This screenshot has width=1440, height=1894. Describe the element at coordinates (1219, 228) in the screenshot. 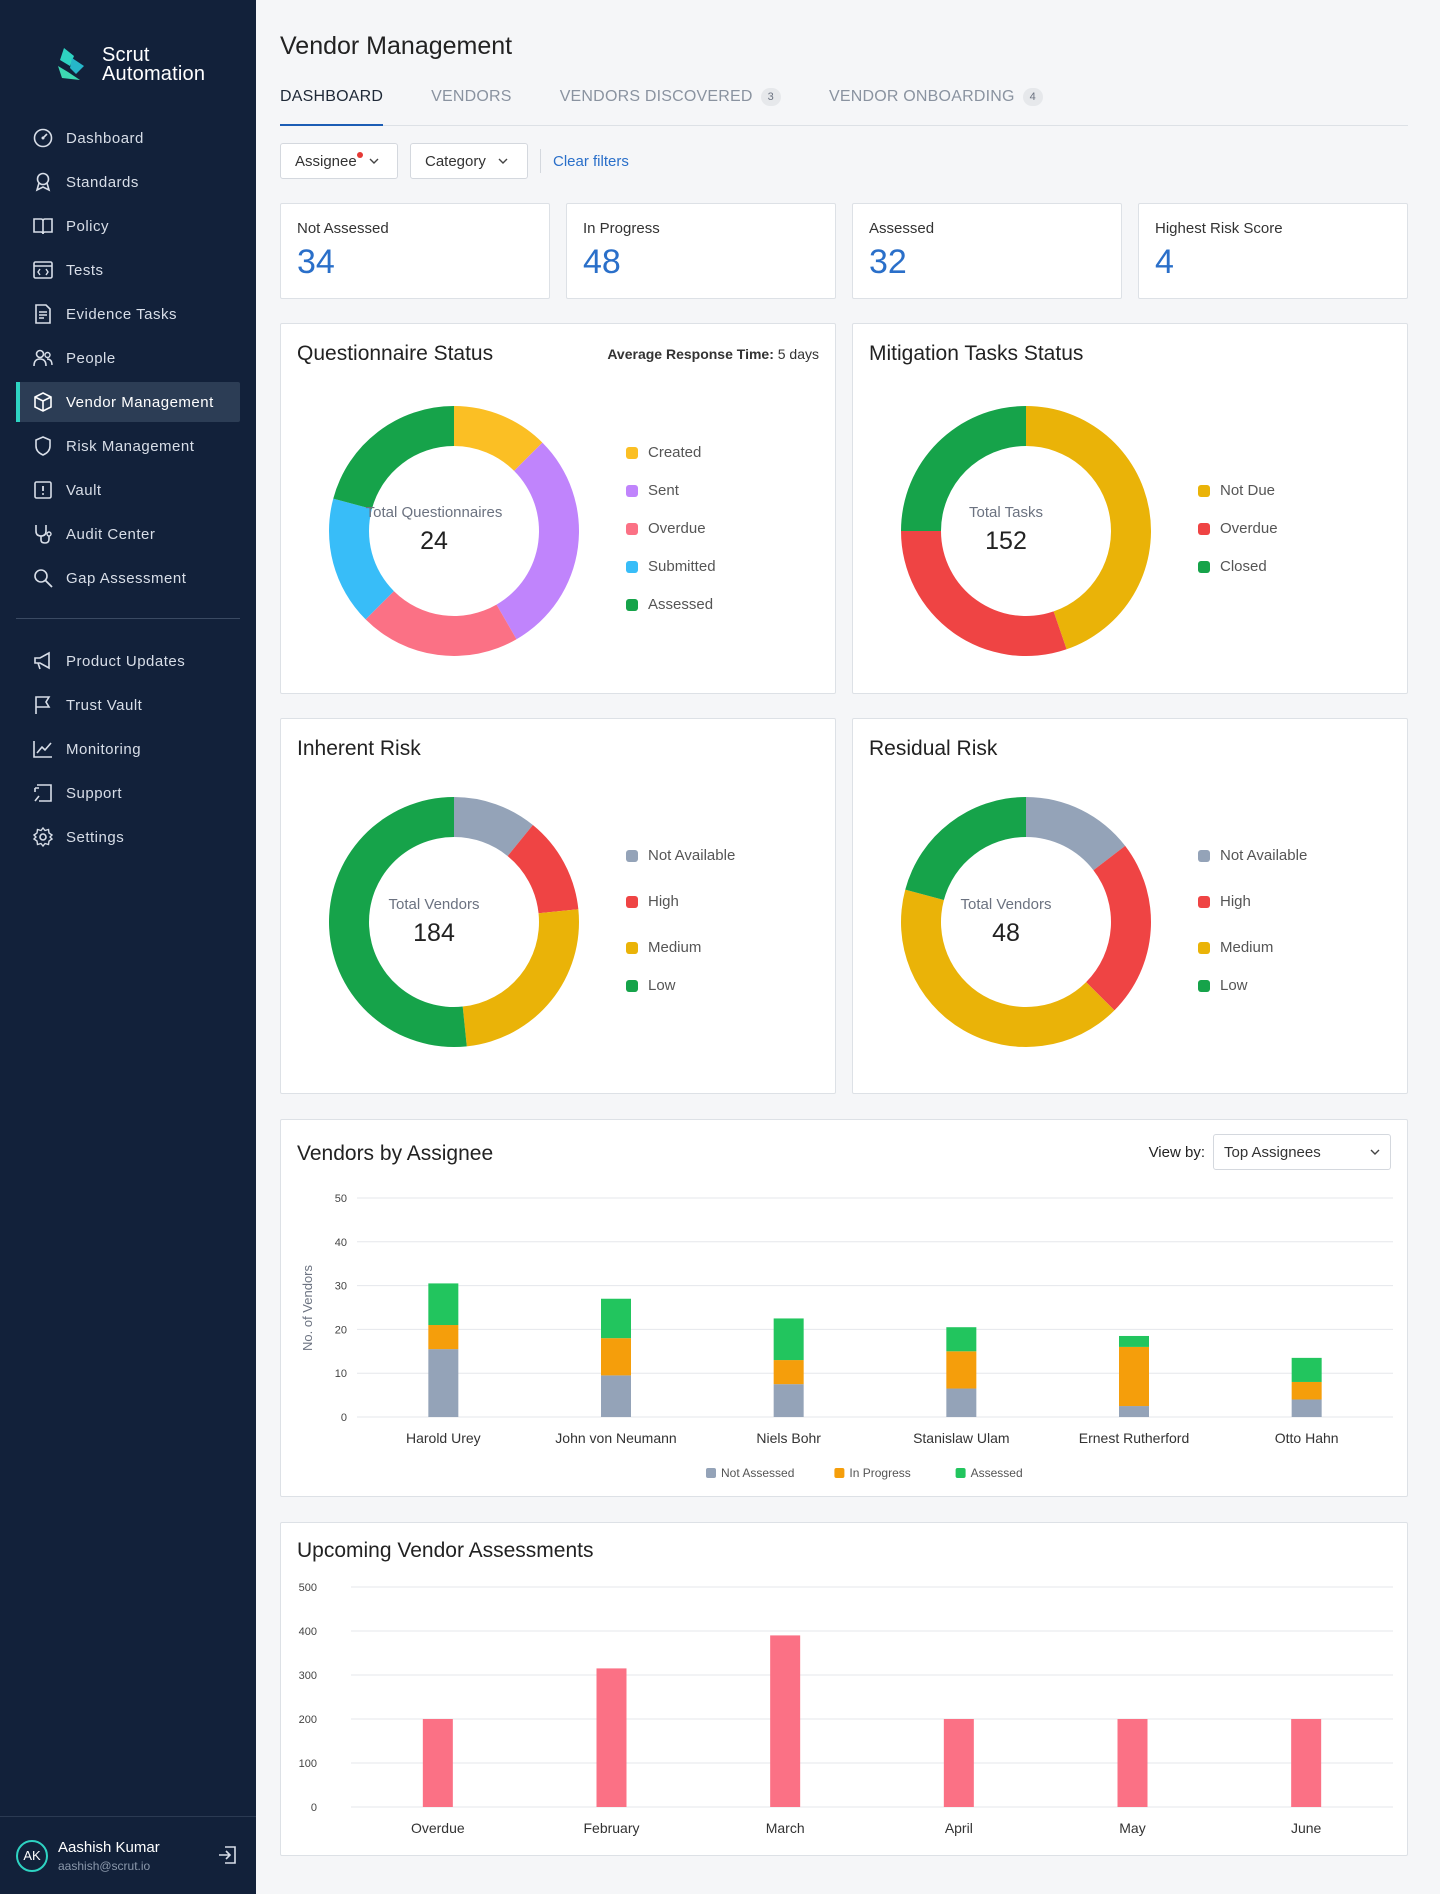

I see `stat-label: Highest Risk Score` at that location.